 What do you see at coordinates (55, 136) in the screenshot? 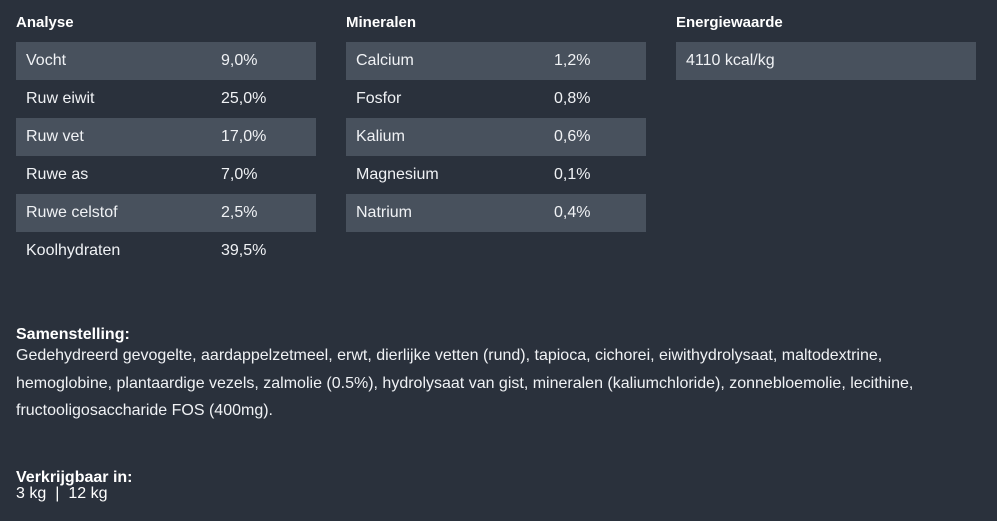
I see `row-label: Ruw vet` at bounding box center [55, 136].